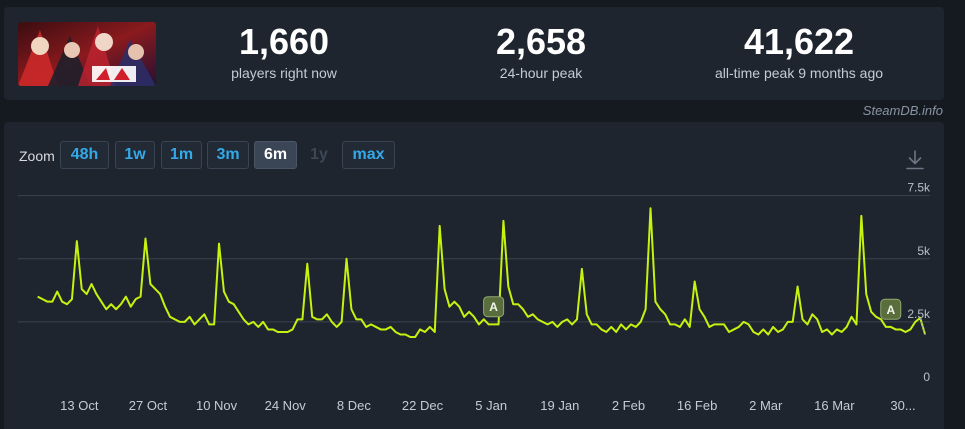 Image resolution: width=965 pixels, height=429 pixels. What do you see at coordinates (228, 155) in the screenshot?
I see `zoom-button-3m: 3m` at bounding box center [228, 155].